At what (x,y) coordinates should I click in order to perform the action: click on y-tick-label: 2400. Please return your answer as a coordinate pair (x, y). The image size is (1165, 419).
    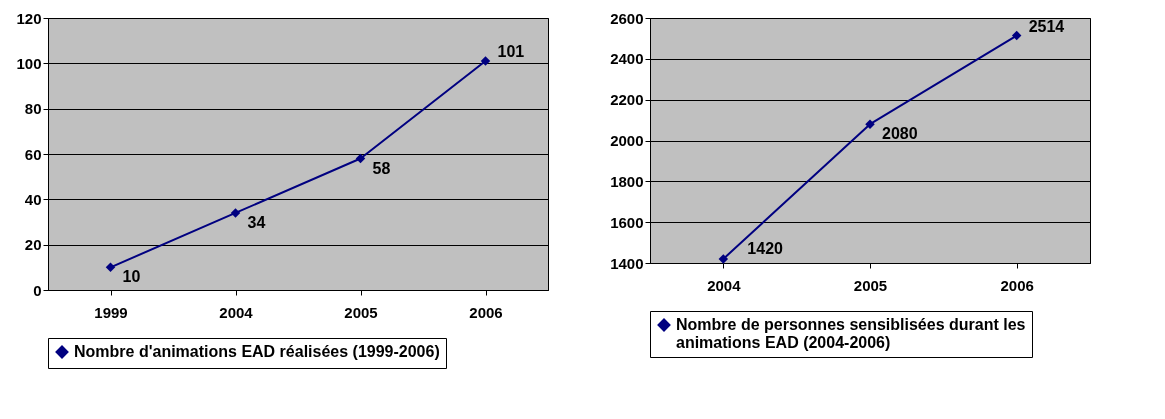
    Looking at the image, I should click on (627, 59).